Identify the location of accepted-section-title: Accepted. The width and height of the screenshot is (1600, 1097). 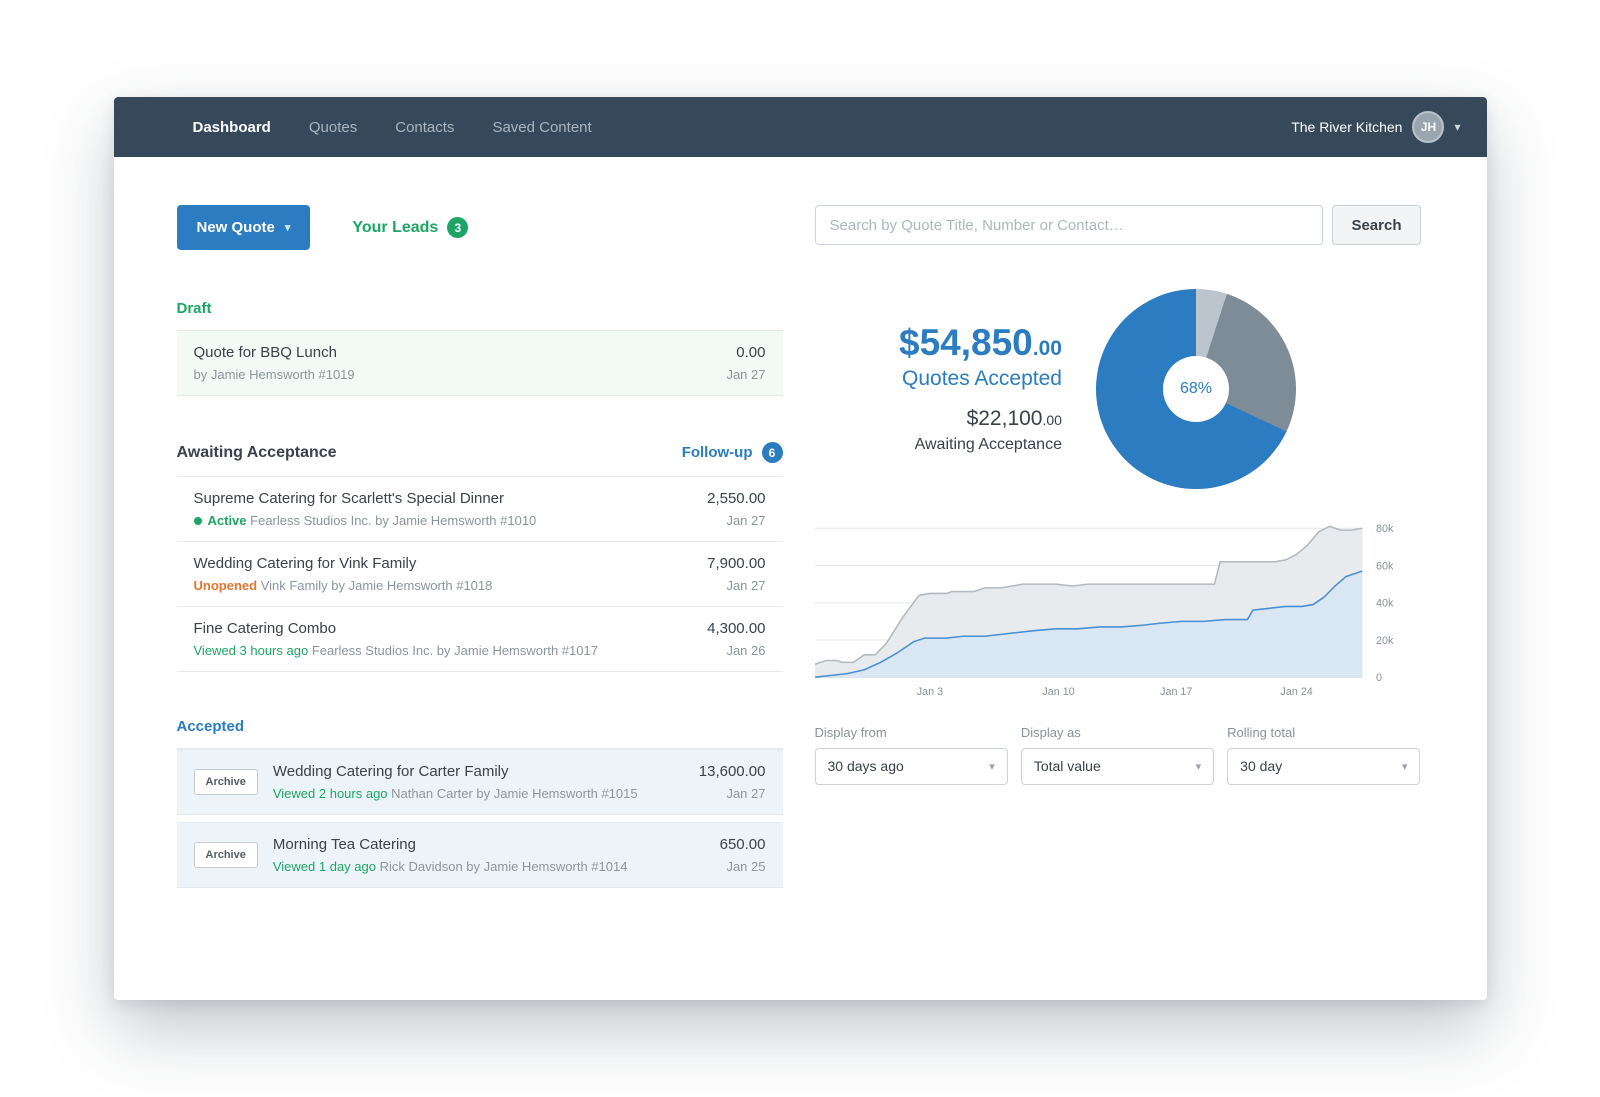
(210, 726).